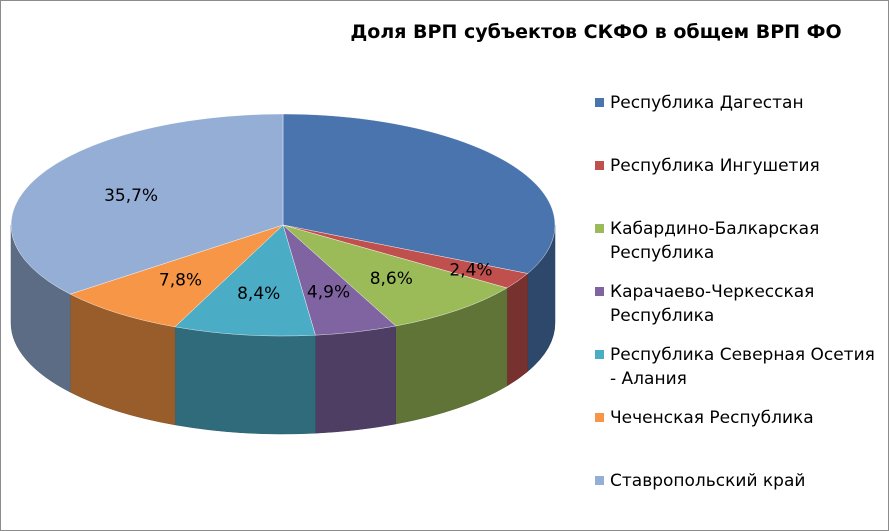  What do you see at coordinates (596, 32) in the screenshot?
I see `chart-title: Доля ВРП субъектов СКФО в общем ВРП ФО` at bounding box center [596, 32].